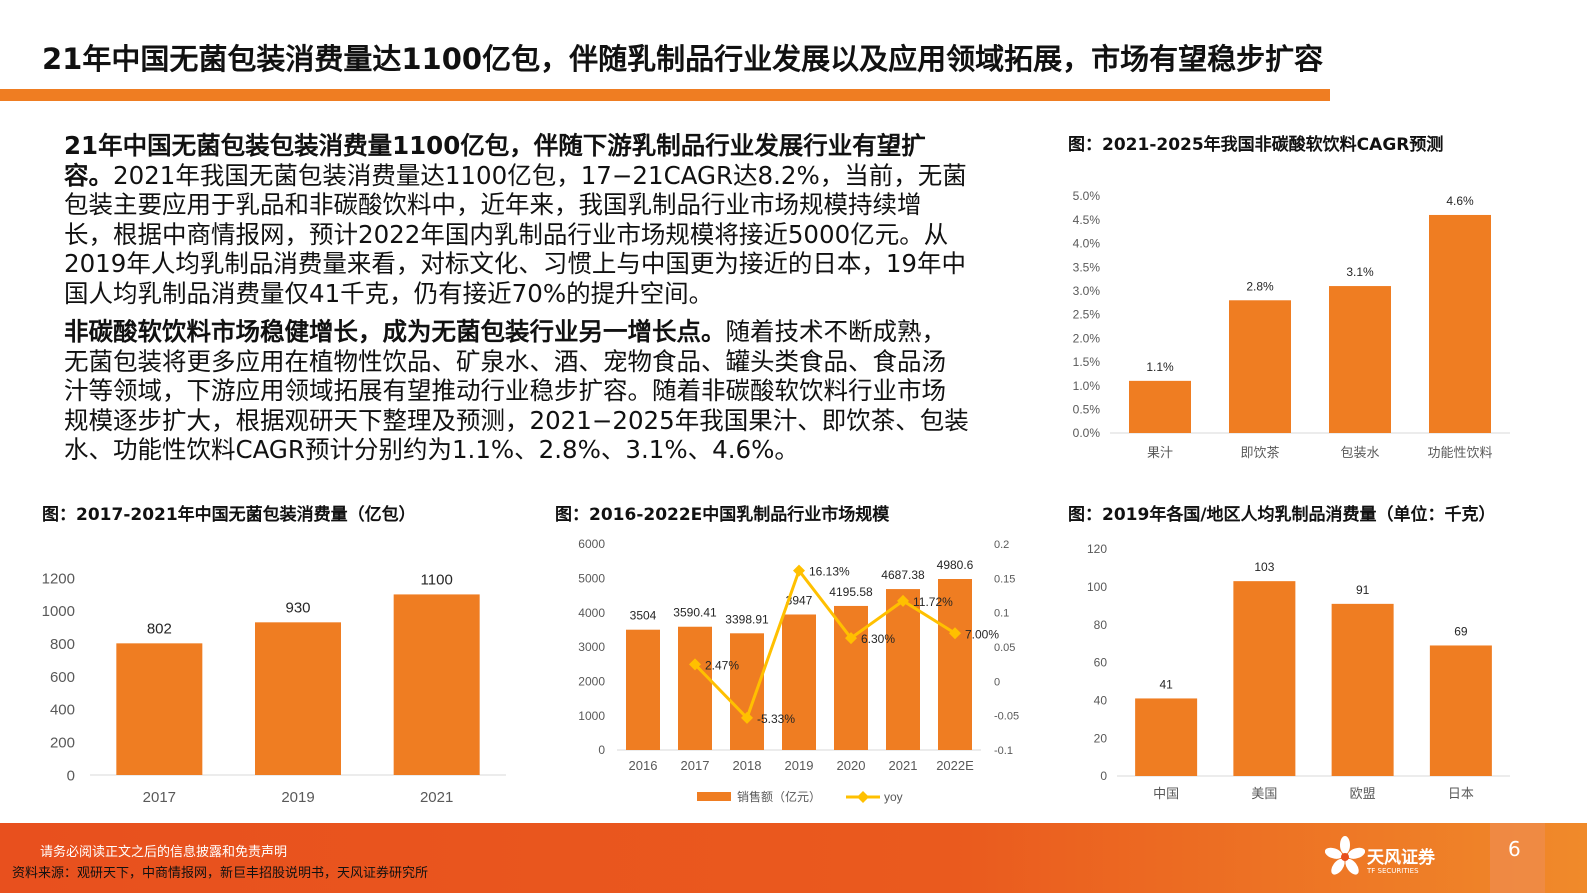 The height and width of the screenshot is (893, 1587). Describe the element at coordinates (437, 579) in the screenshot. I see `aseptic-data-label: 1100` at that location.